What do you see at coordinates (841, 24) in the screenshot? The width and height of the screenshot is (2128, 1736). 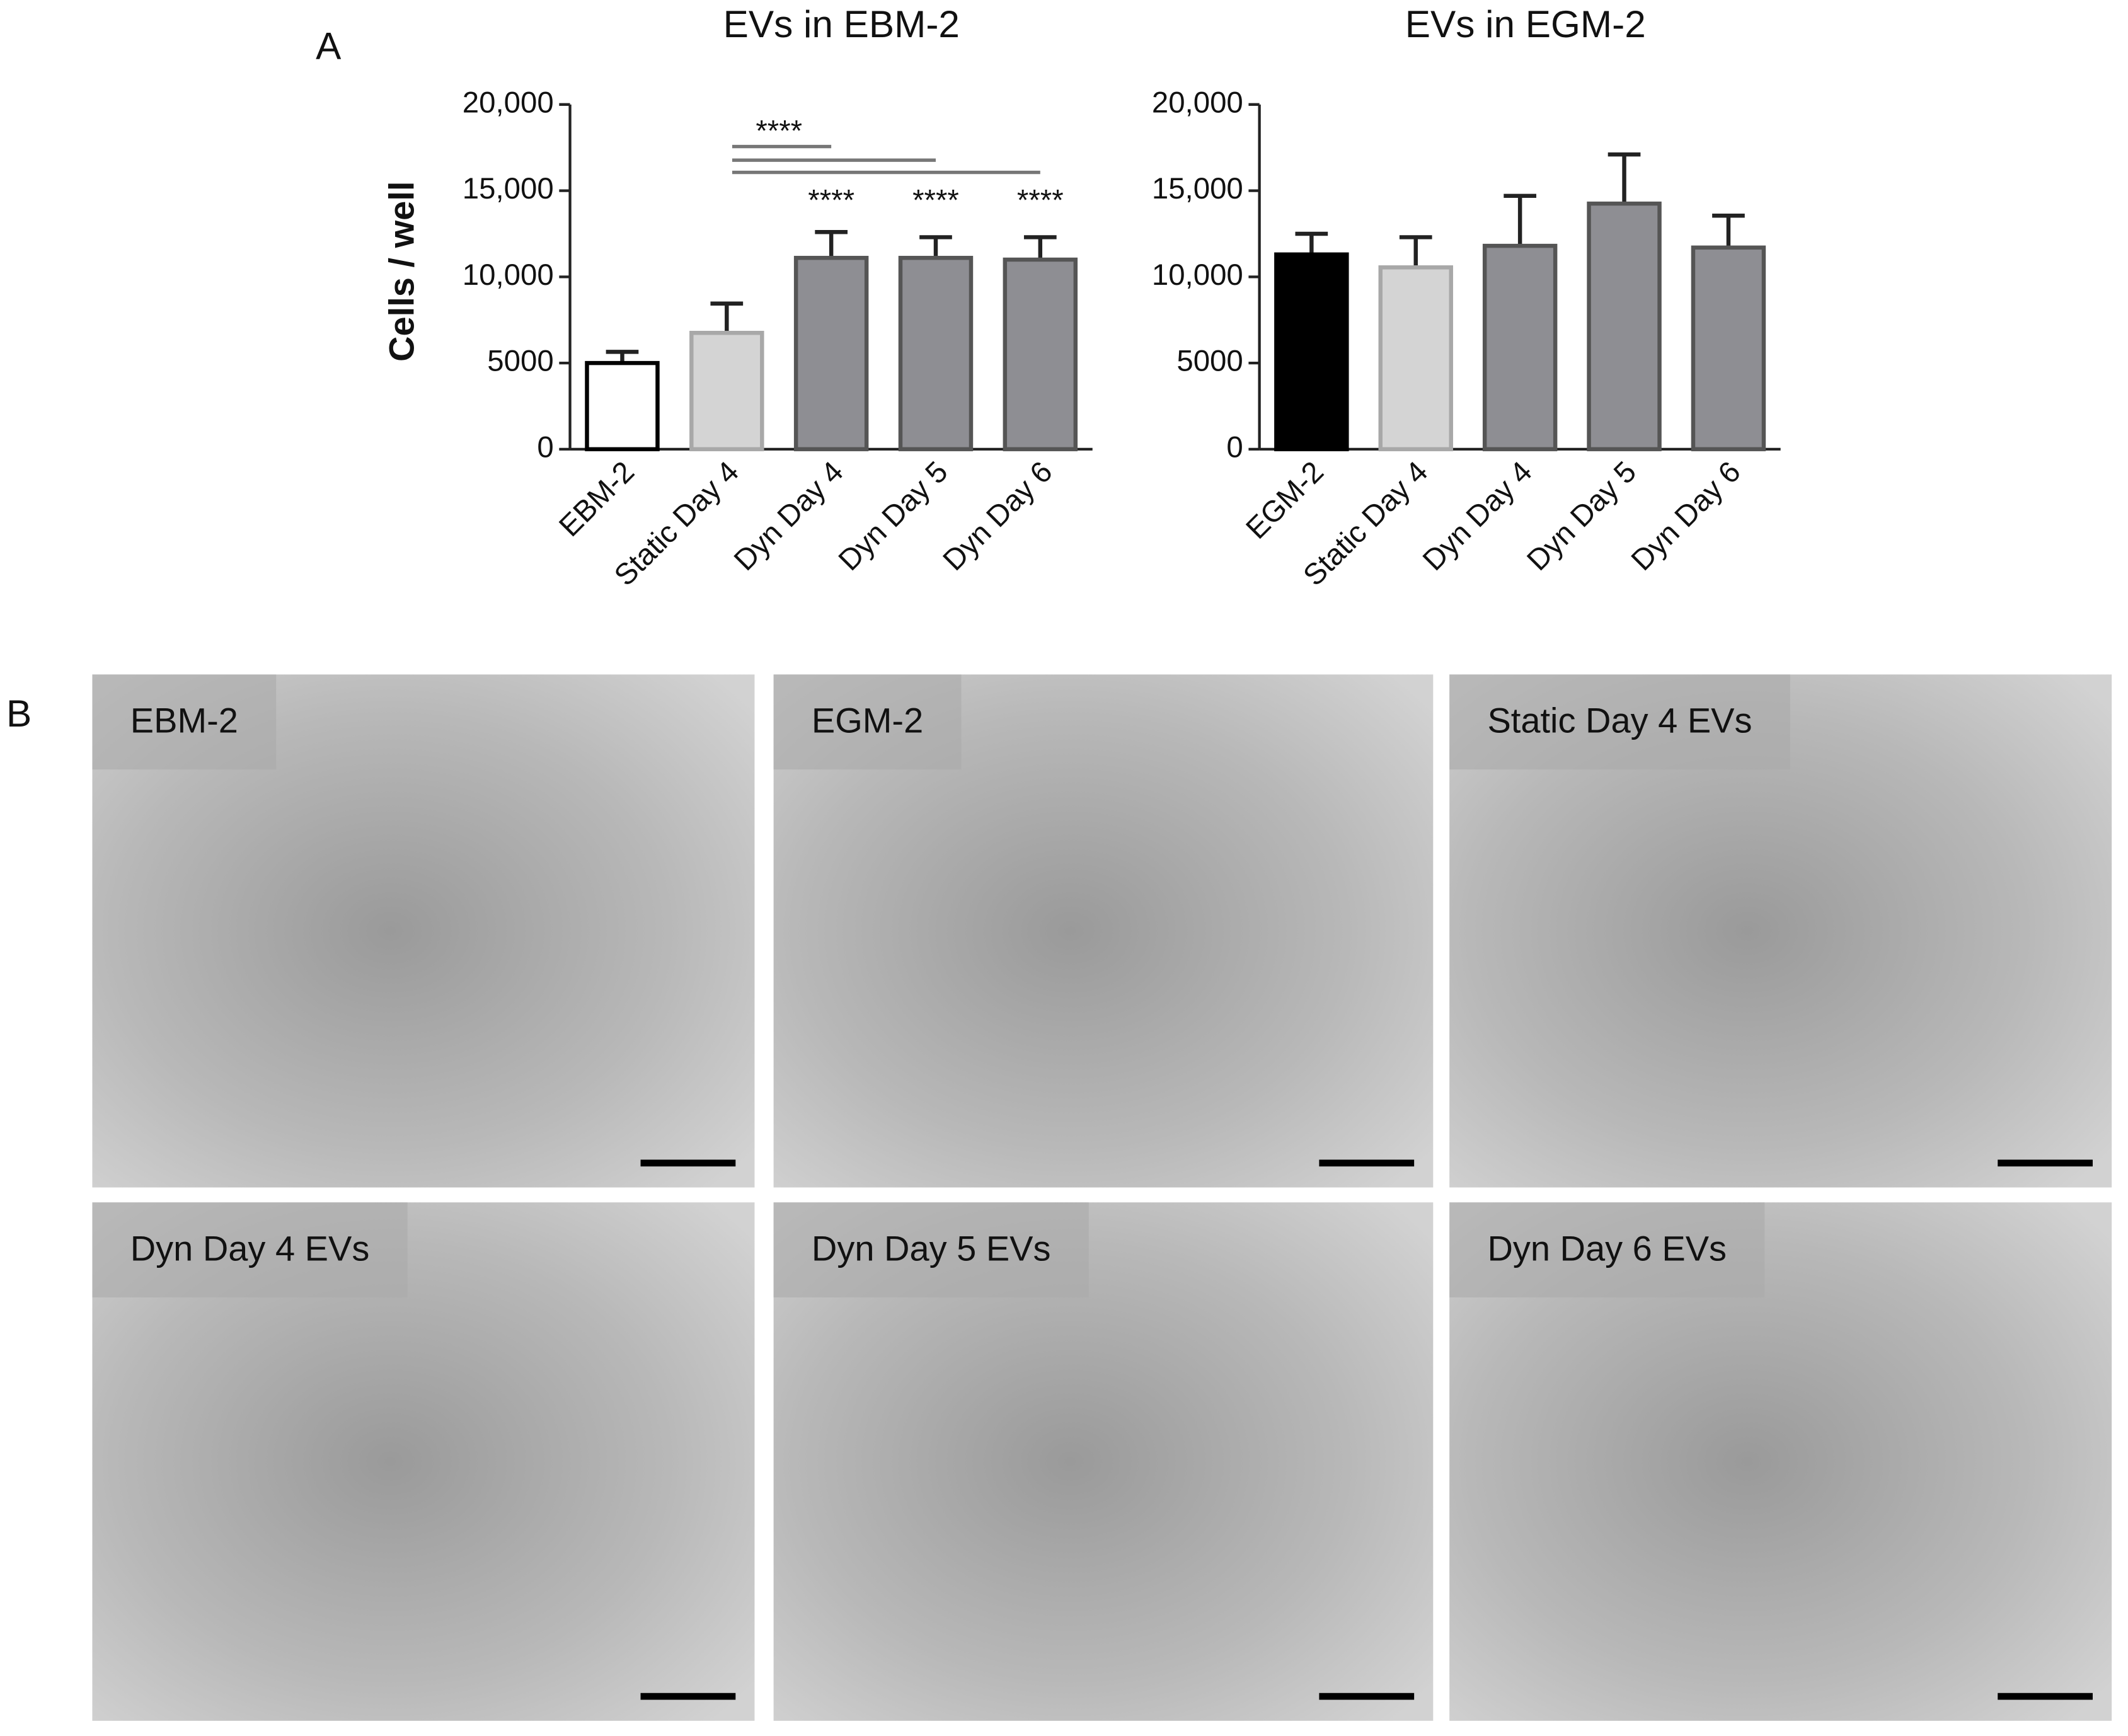 I see `chart-title: EVs in EBM-2` at bounding box center [841, 24].